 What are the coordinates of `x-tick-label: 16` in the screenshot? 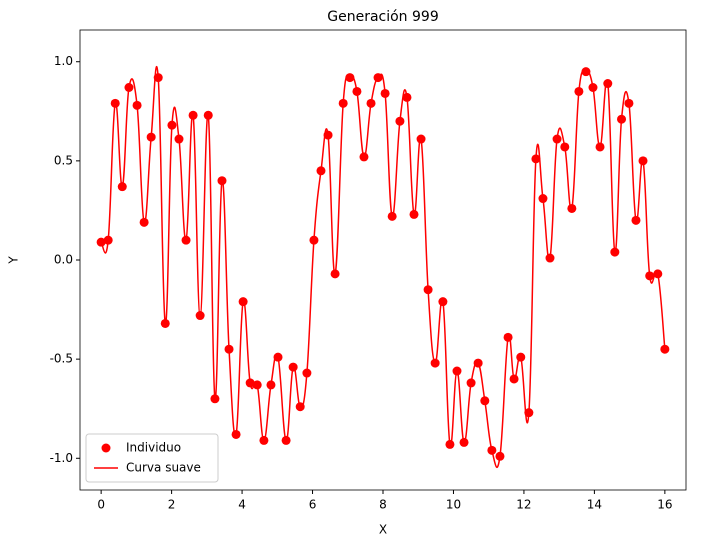 It's located at (664, 505).